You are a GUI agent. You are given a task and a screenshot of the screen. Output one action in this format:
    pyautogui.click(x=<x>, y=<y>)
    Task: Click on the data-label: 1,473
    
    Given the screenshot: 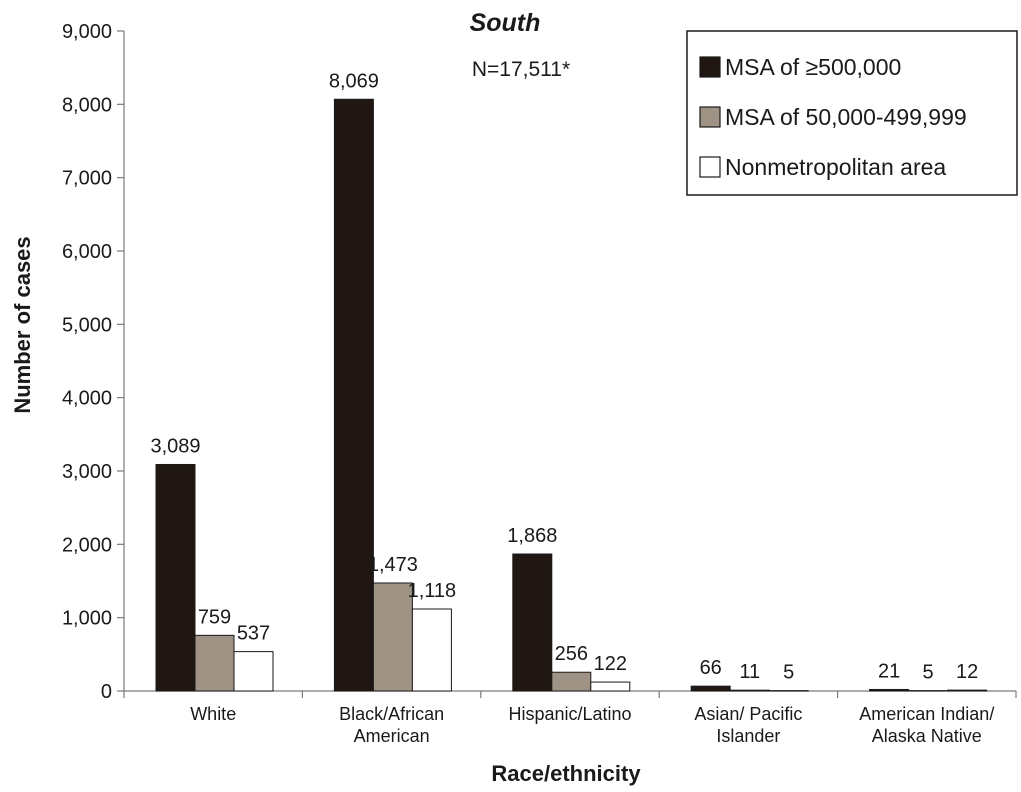 What is the action you would take?
    pyautogui.click(x=393, y=565)
    